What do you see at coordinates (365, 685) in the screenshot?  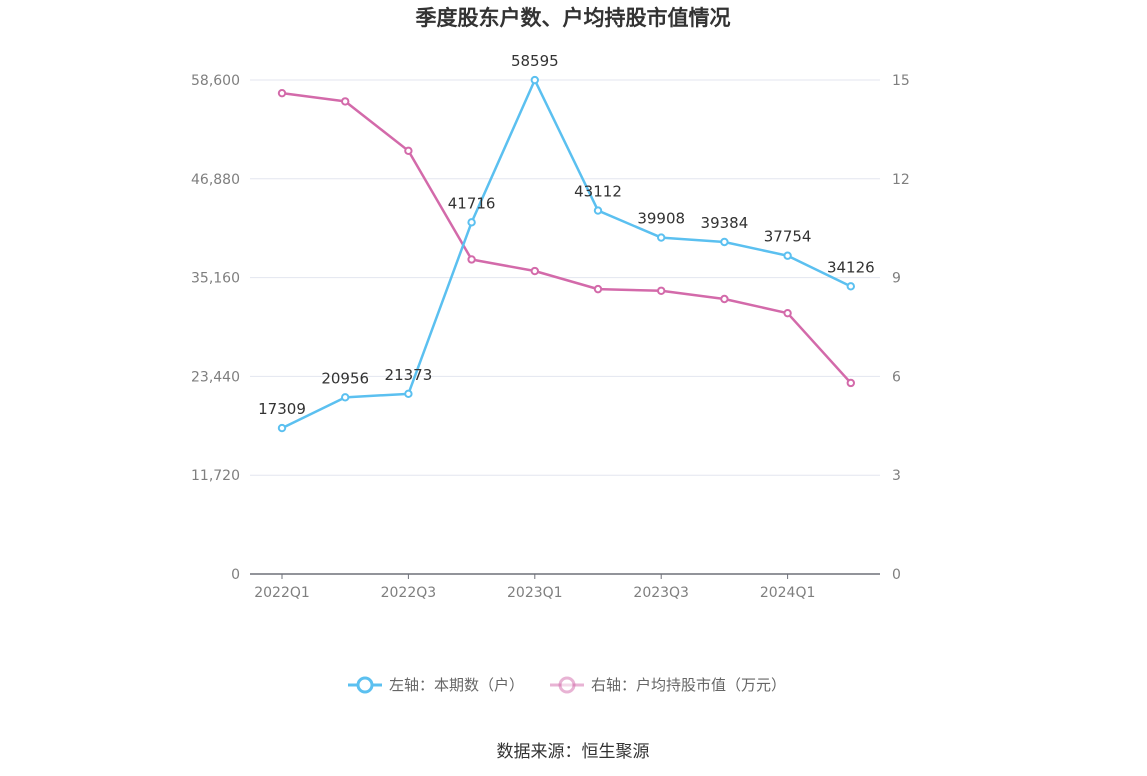 I see `legend-marker-households` at bounding box center [365, 685].